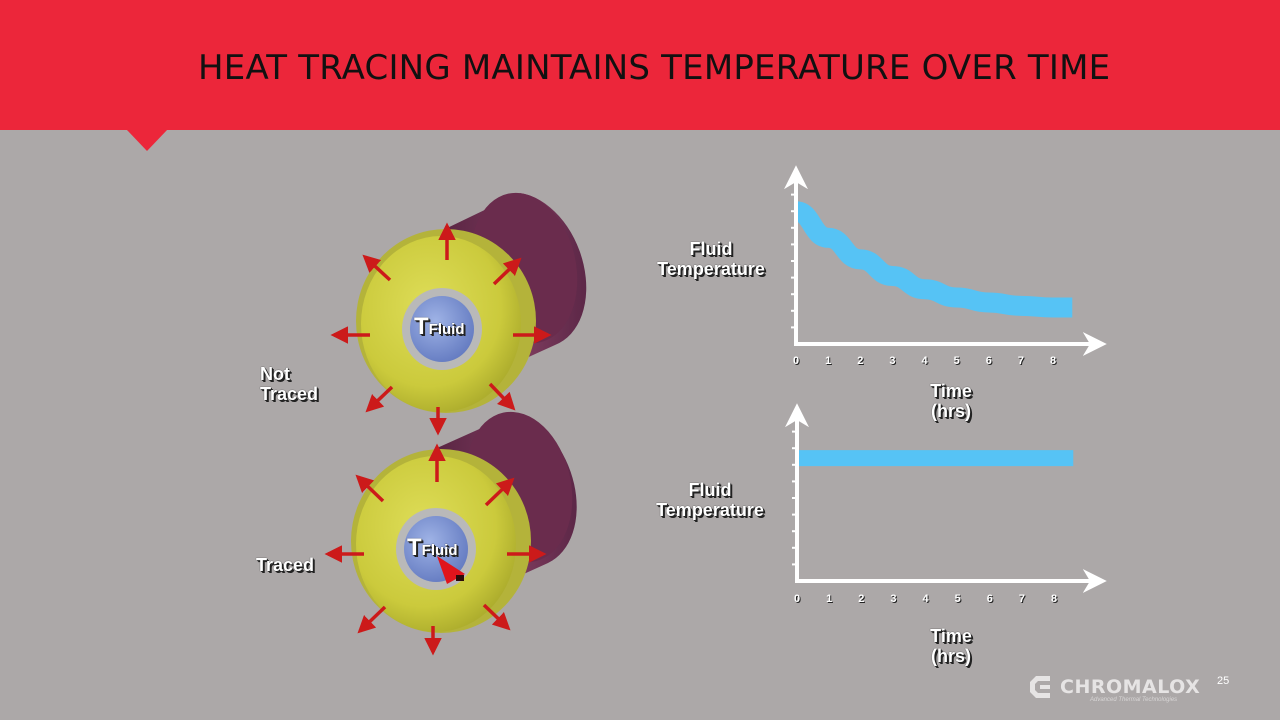 The width and height of the screenshot is (1280, 720). I want to click on chart2-y-label: Fluid Temperature, so click(710, 500).